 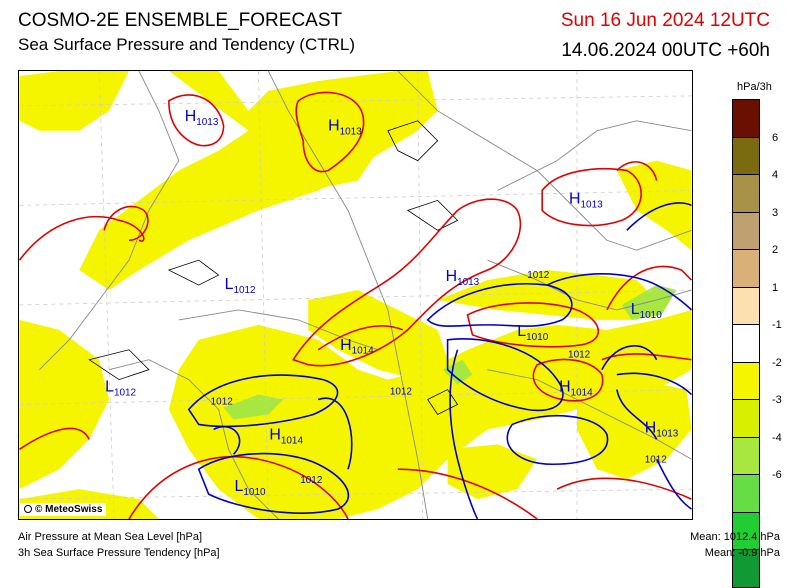 What do you see at coordinates (775, 137) in the screenshot?
I see `legend-tick-label: 6` at bounding box center [775, 137].